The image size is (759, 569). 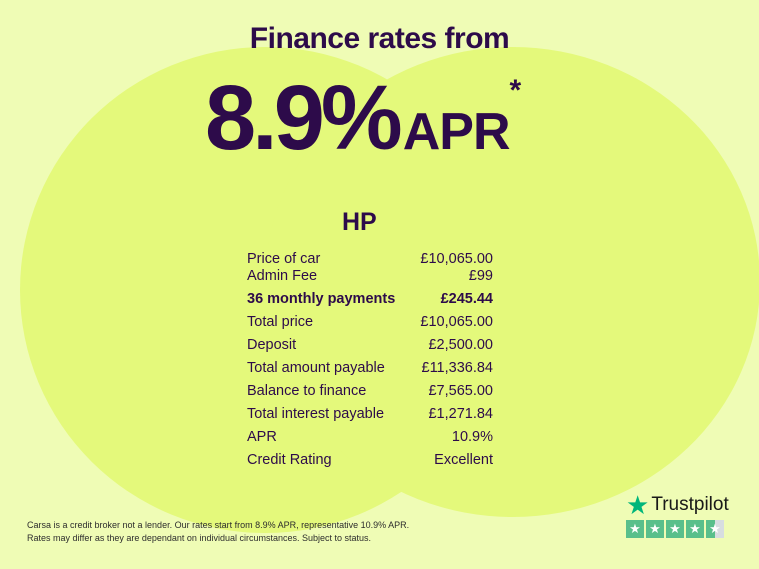 I want to click on table-row: APR 10.9%, so click(x=370, y=440).